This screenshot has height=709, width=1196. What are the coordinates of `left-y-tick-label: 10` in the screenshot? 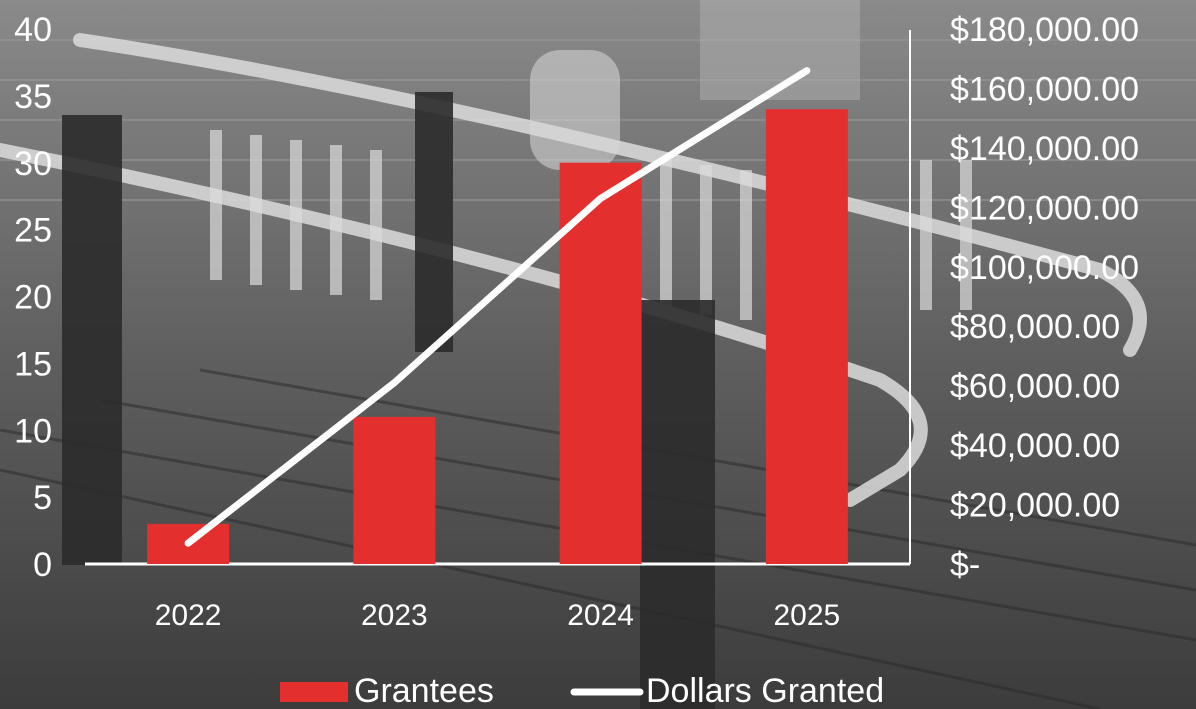 It's located at (33, 431).